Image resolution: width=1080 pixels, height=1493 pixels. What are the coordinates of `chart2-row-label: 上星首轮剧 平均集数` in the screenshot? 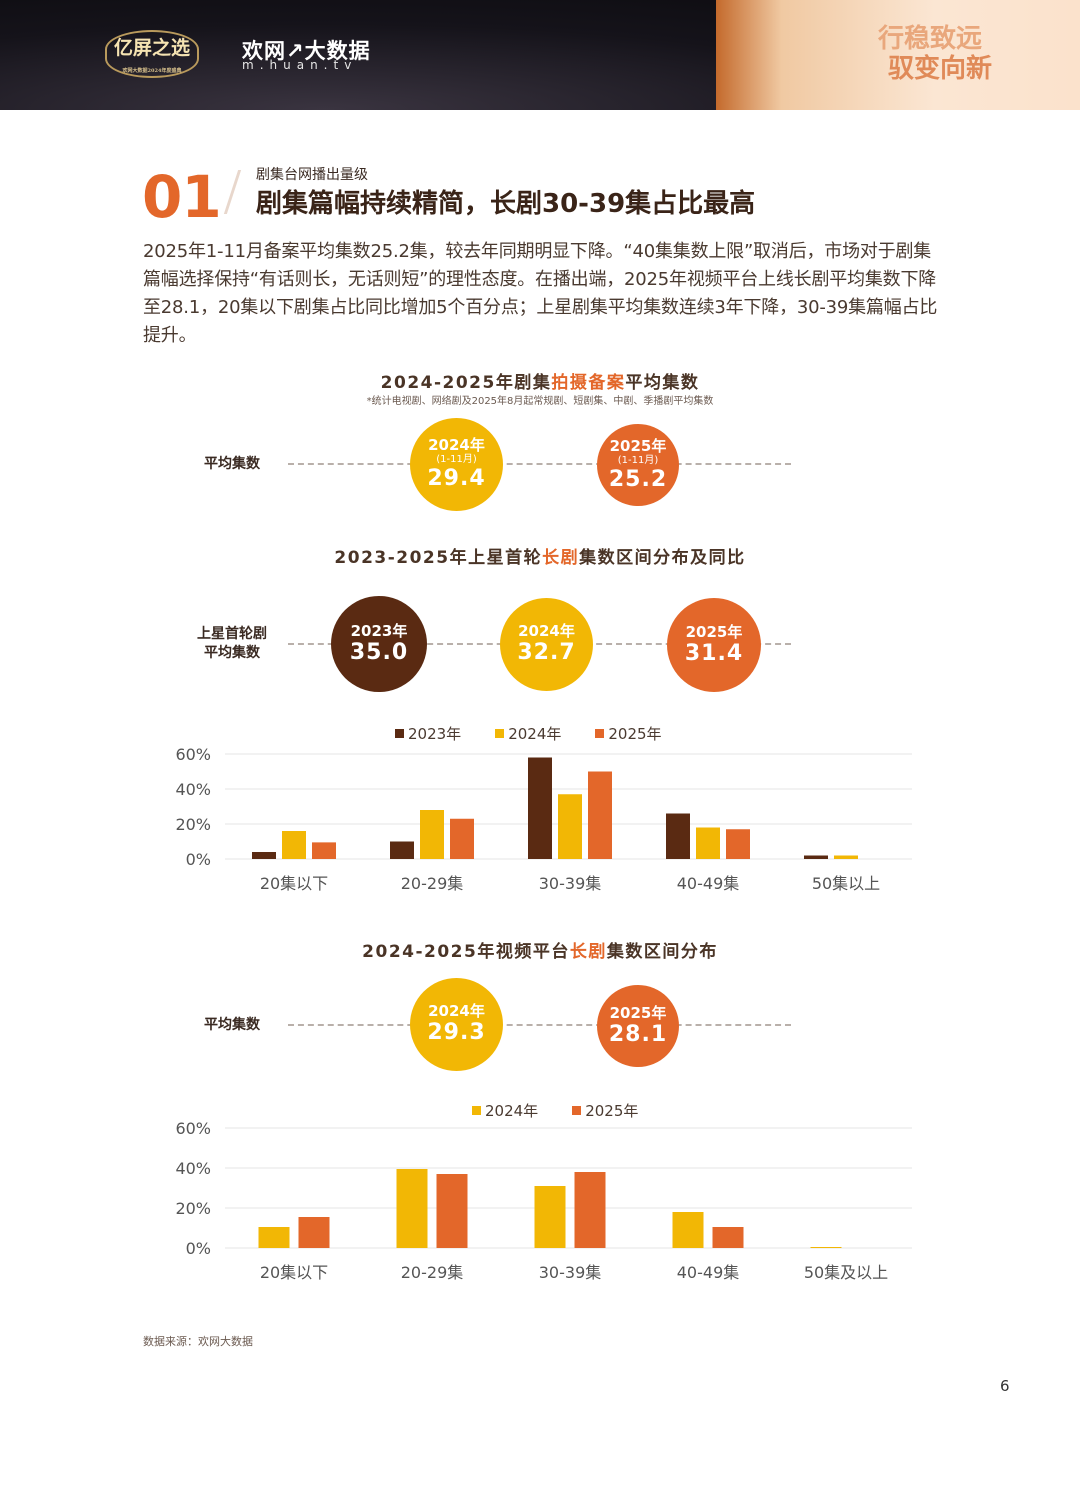 It's located at (232, 644).